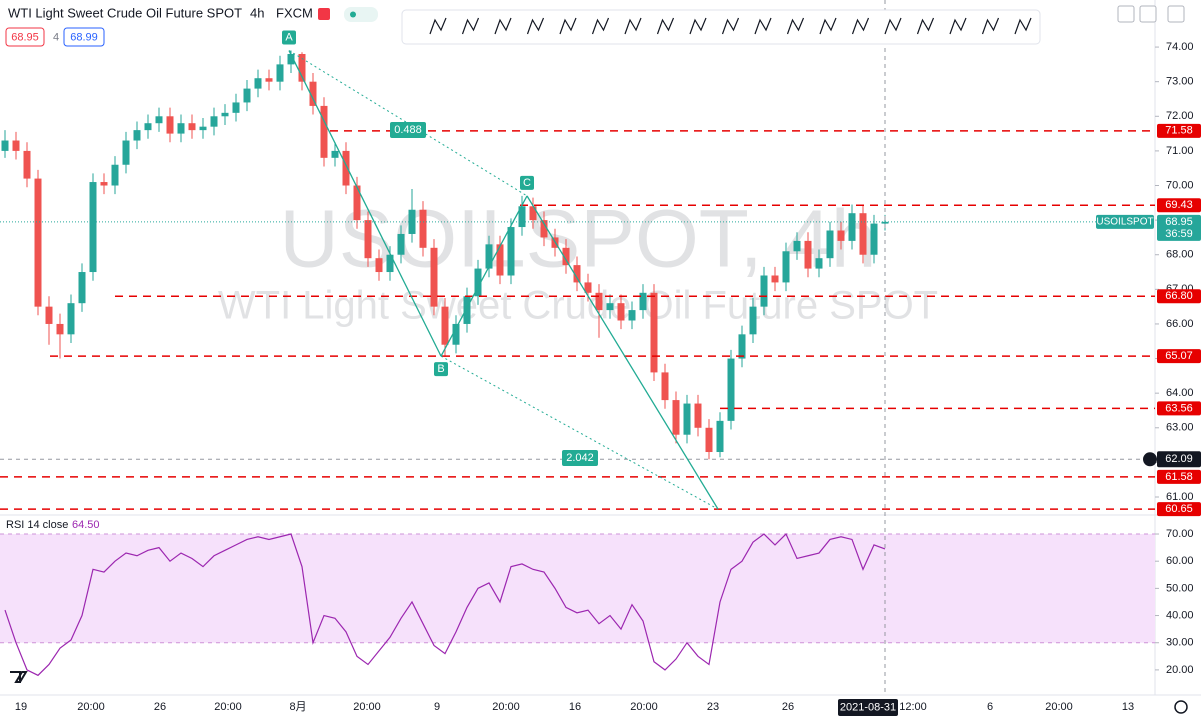 The width and height of the screenshot is (1201, 720). I want to click on x-tick-label: 13, so click(1128, 707).